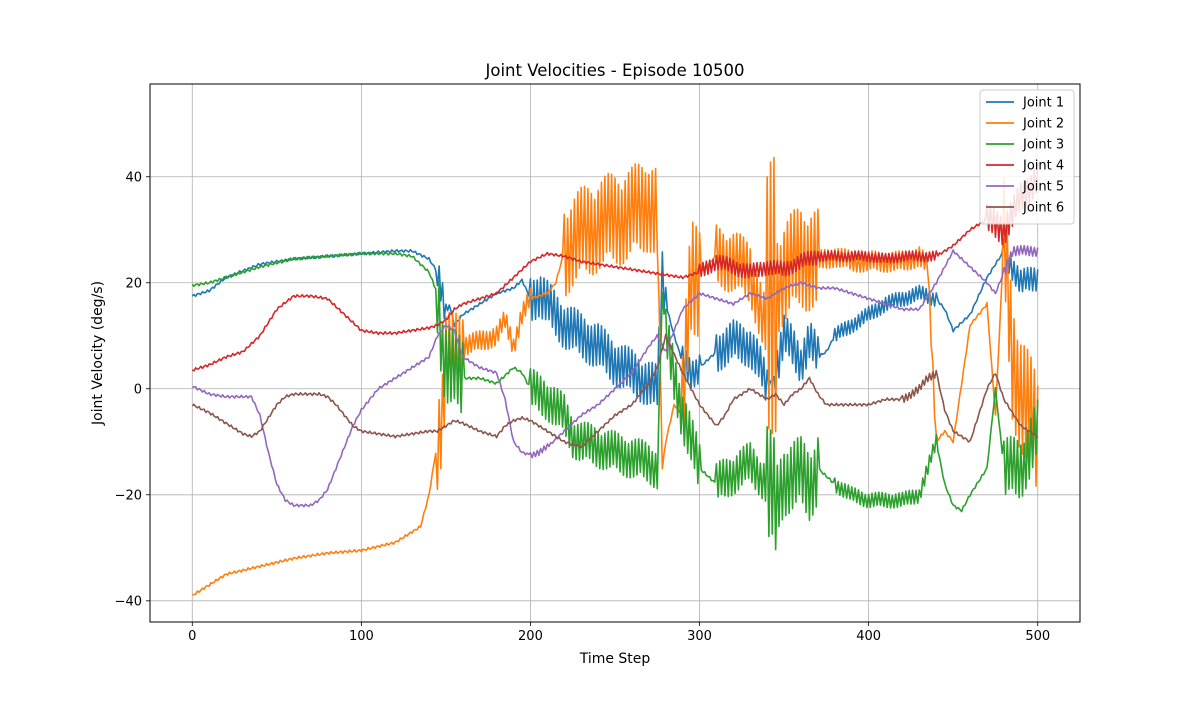 The height and width of the screenshot is (704, 1200). What do you see at coordinates (615, 70) in the screenshot?
I see `chart-title: Joint Velocities - Episode 10500` at bounding box center [615, 70].